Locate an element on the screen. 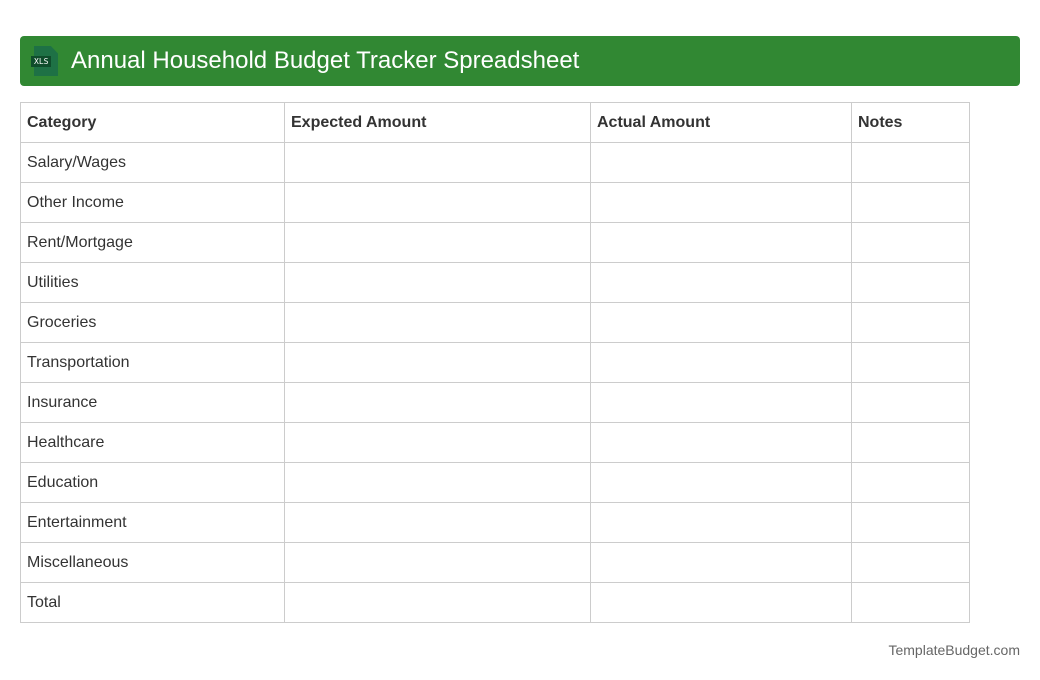 The width and height of the screenshot is (1040, 680). table-row: Healthcare is located at coordinates (495, 442).